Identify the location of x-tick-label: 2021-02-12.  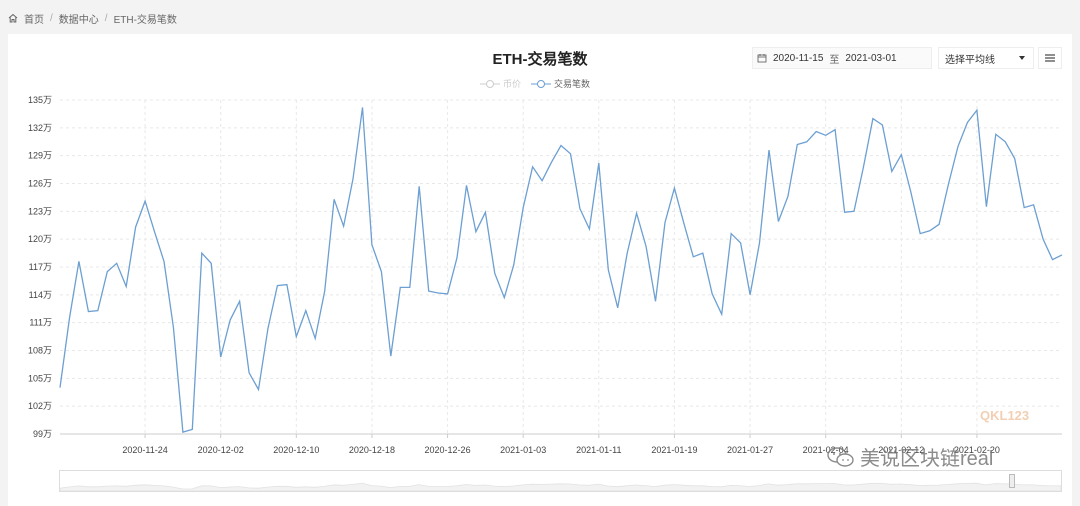
(901, 450).